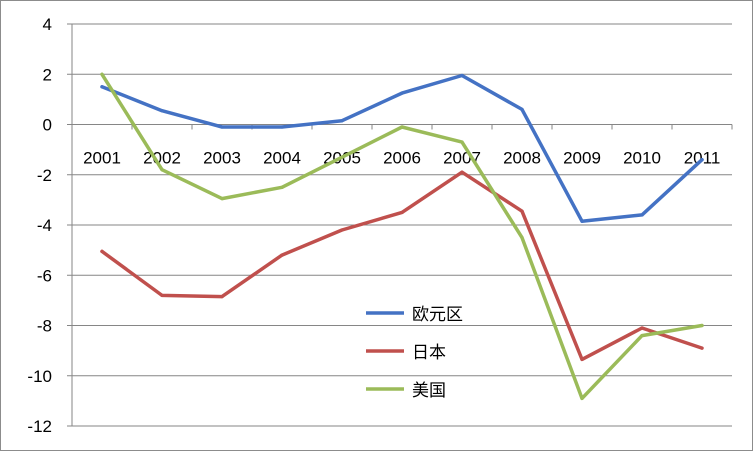 This screenshot has width=753, height=451. What do you see at coordinates (429, 391) in the screenshot?
I see `legend-label-2: 美国` at bounding box center [429, 391].